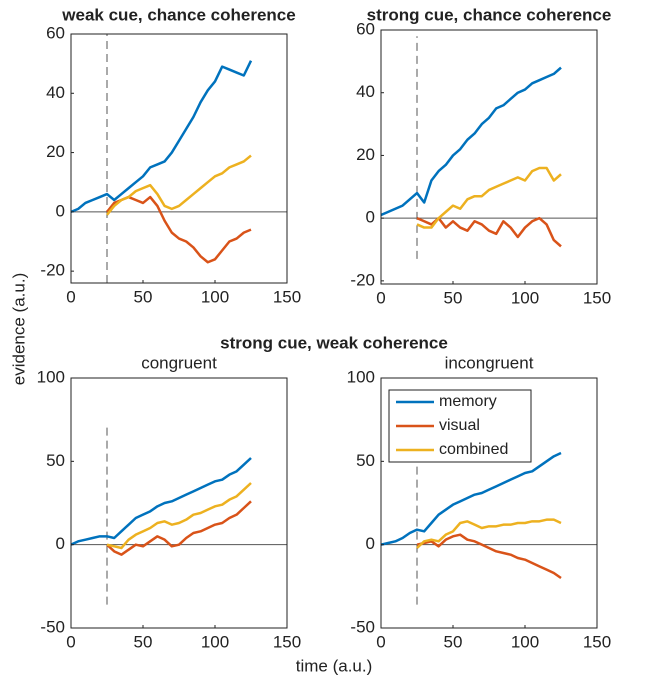  Describe the element at coordinates (334, 665) in the screenshot. I see `x-axis-label: time (a.u.)` at that location.